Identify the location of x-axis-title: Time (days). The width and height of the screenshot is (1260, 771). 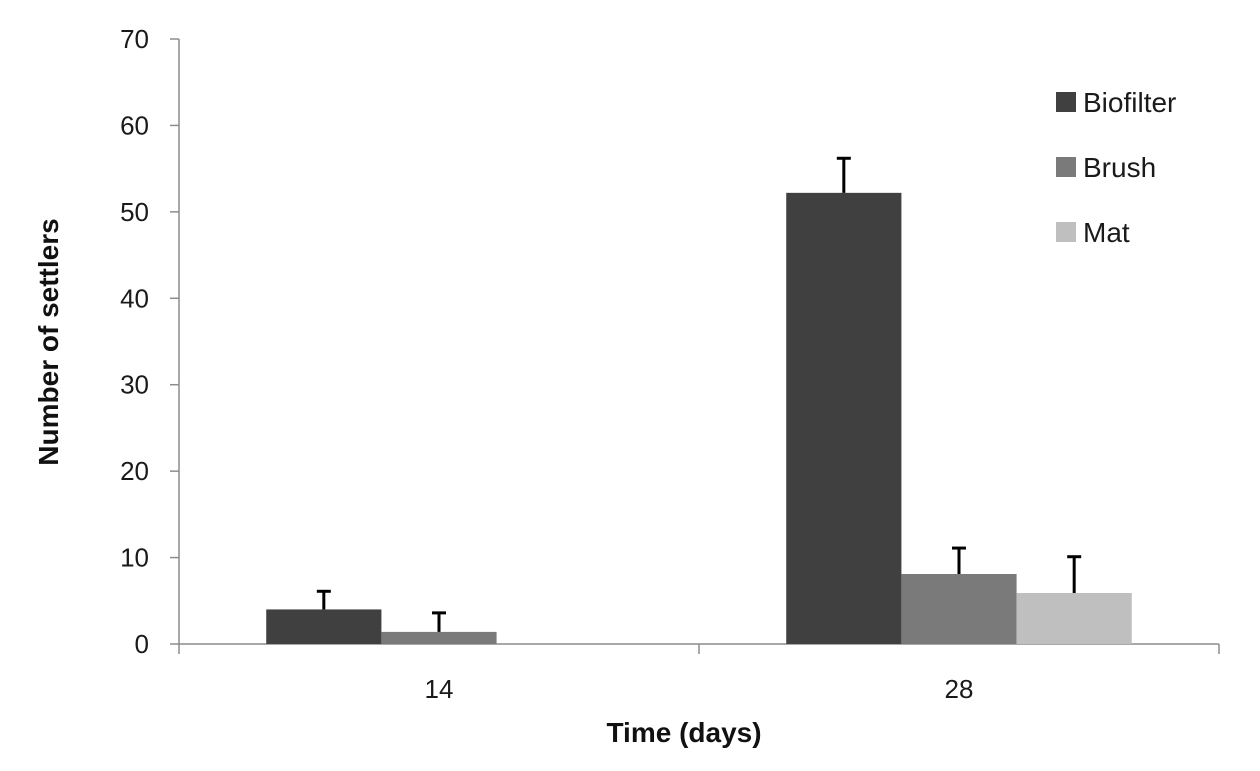
(683, 732).